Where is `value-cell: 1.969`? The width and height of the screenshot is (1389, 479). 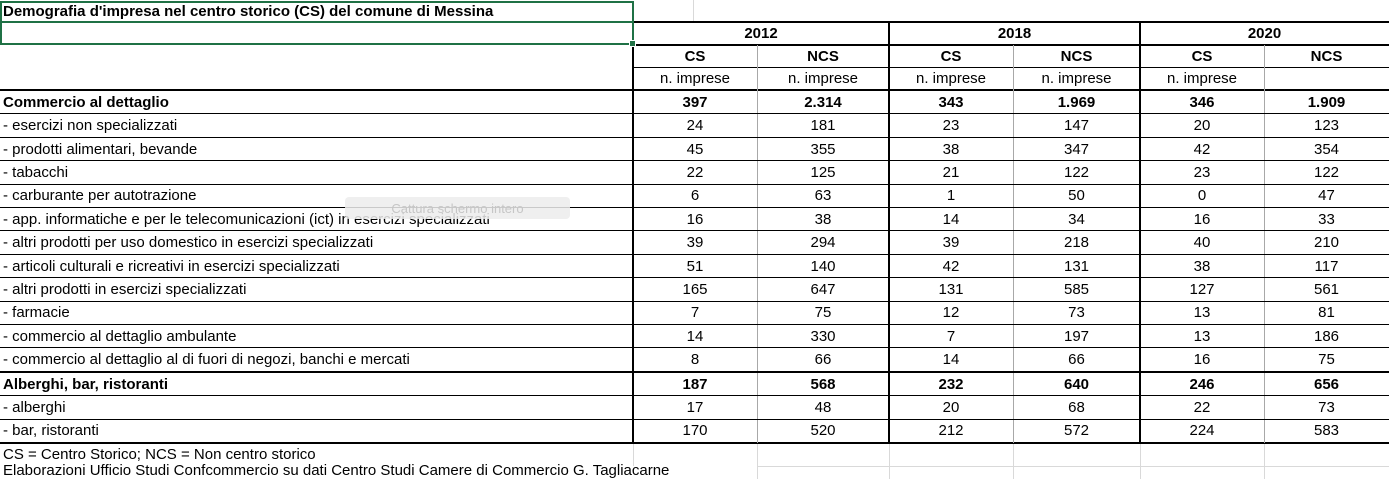 value-cell: 1.969 is located at coordinates (1076, 102).